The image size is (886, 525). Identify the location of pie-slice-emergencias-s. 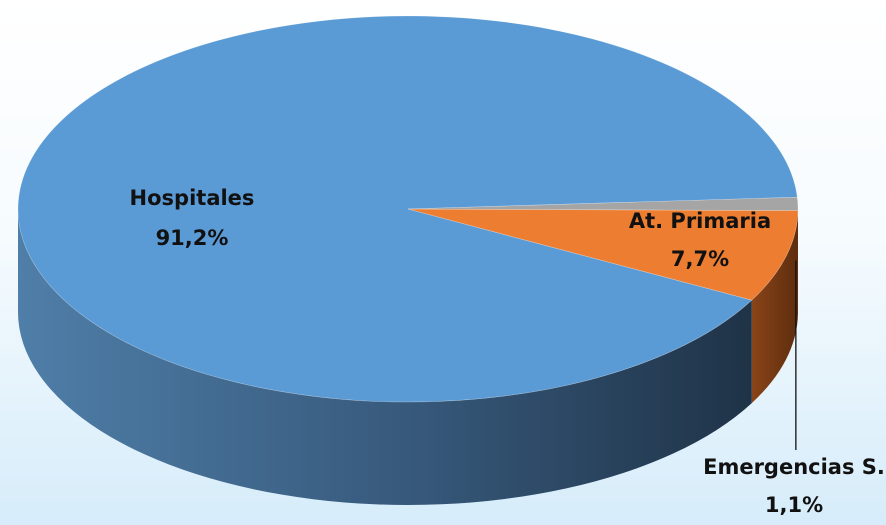
(603, 203).